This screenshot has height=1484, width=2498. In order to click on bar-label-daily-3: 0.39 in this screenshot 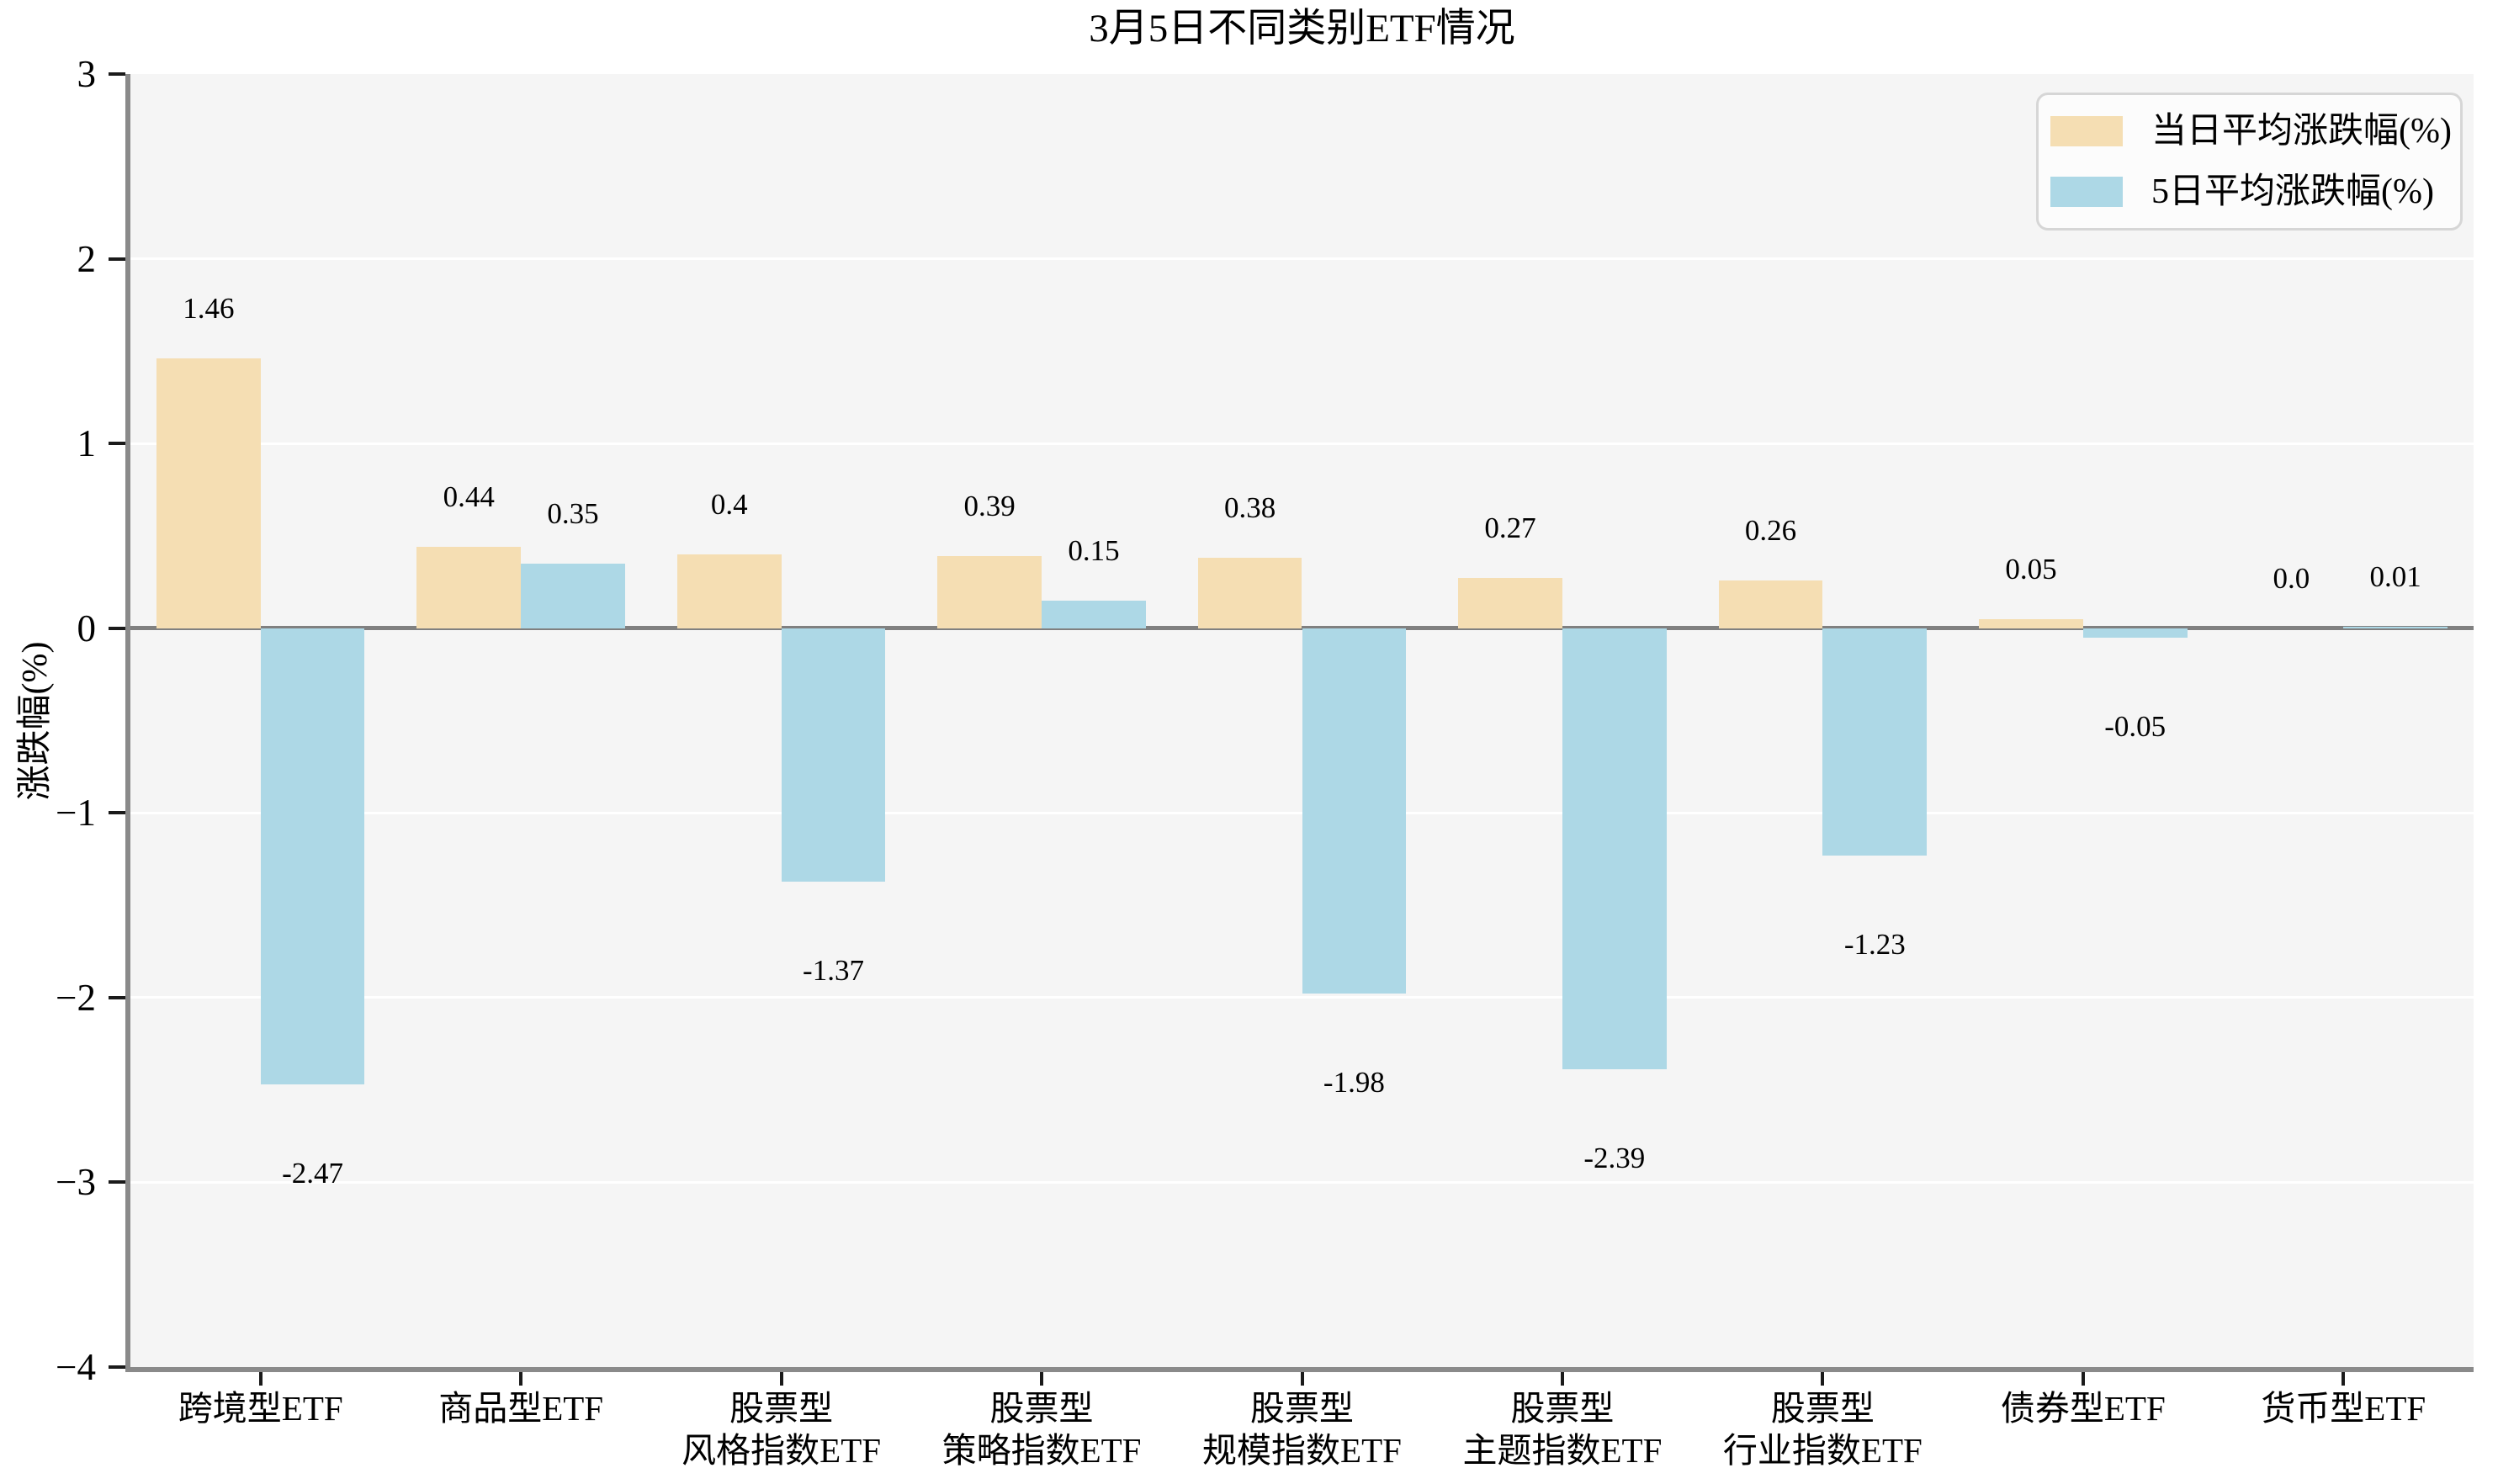, I will do `click(989, 506)`.